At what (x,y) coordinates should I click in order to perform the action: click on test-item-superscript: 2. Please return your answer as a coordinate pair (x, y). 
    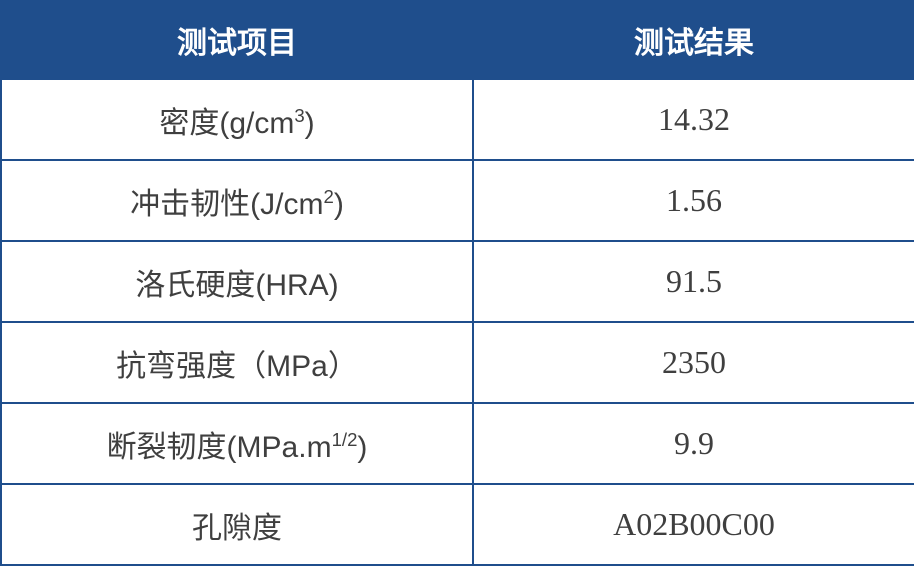
    Looking at the image, I should click on (328, 196).